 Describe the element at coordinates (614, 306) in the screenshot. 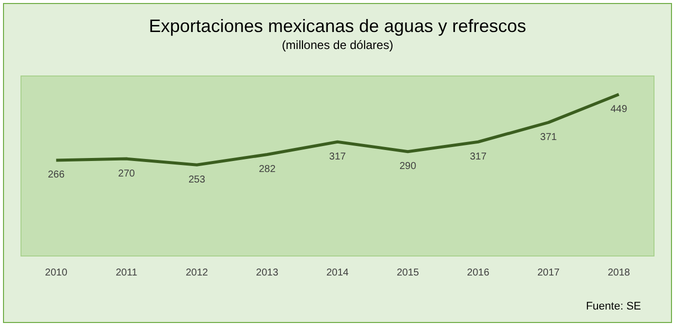

I see `source-note: Fuente: SE` at that location.